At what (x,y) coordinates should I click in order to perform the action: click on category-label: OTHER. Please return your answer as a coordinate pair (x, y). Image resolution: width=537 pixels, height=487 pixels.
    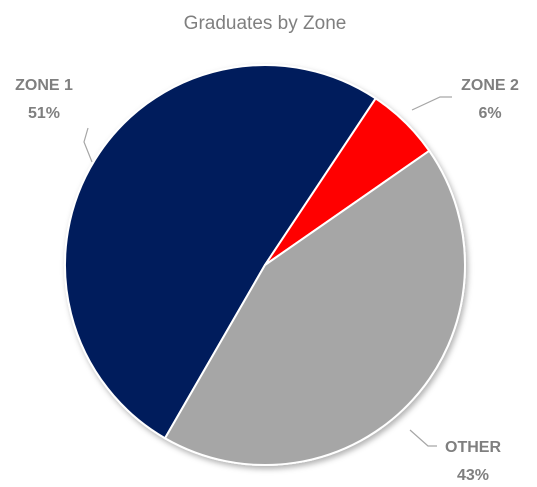
    Looking at the image, I should click on (473, 447).